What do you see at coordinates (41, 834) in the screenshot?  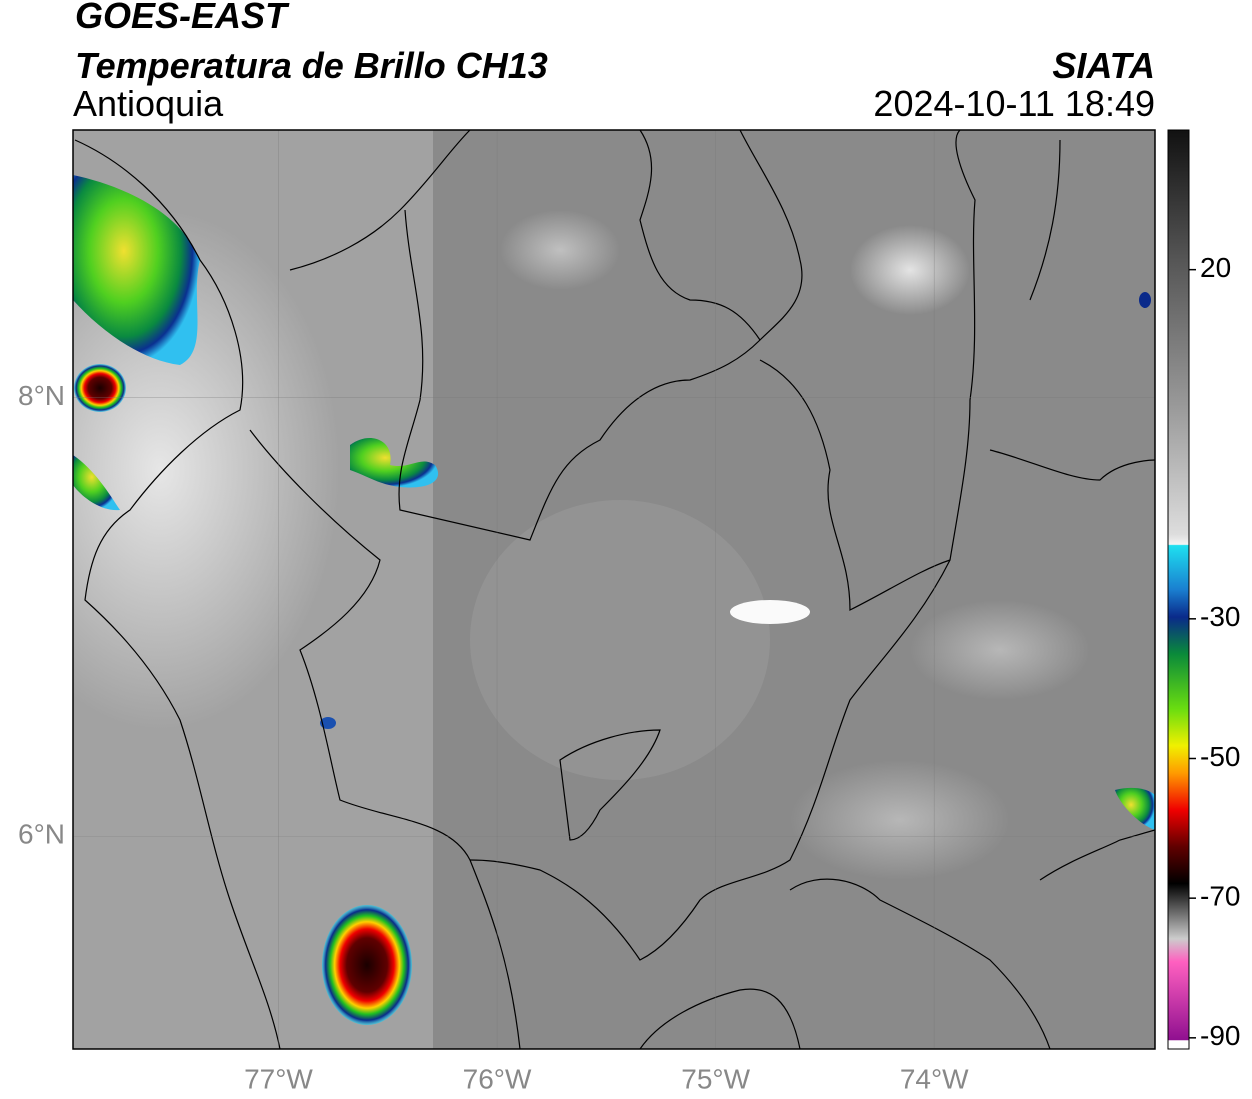 I see `y-tick-label: 6°N` at bounding box center [41, 834].